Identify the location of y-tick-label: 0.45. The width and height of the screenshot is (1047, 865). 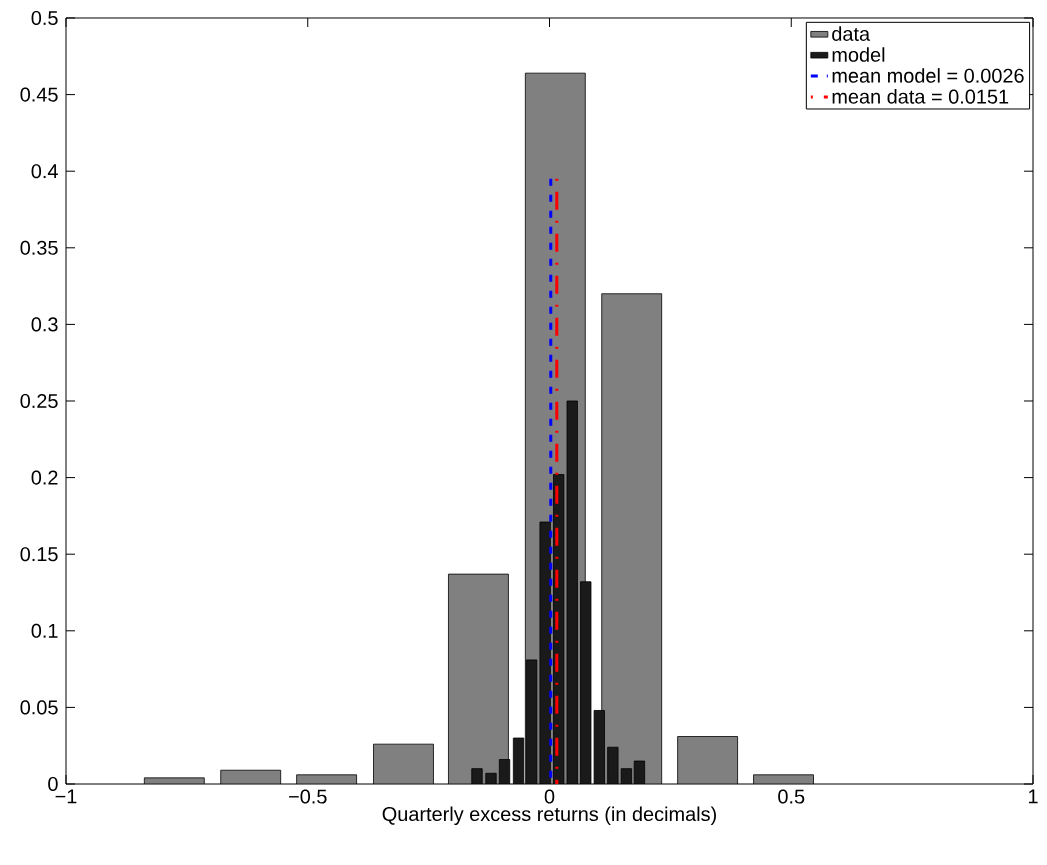
(39, 94).